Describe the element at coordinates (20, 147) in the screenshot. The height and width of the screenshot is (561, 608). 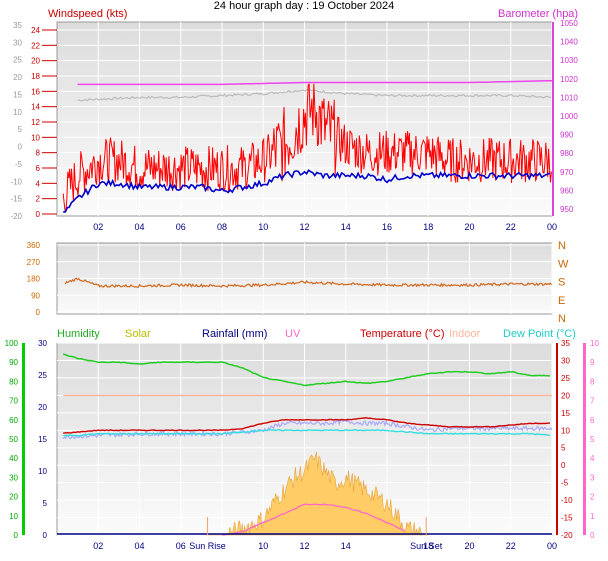
I see `p1-outer-tick: 0` at that location.